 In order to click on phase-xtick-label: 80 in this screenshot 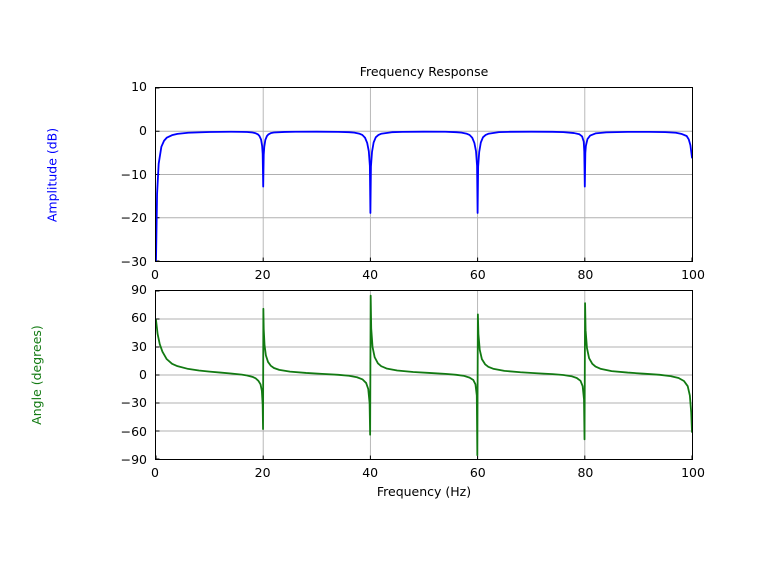, I will do `click(585, 472)`.